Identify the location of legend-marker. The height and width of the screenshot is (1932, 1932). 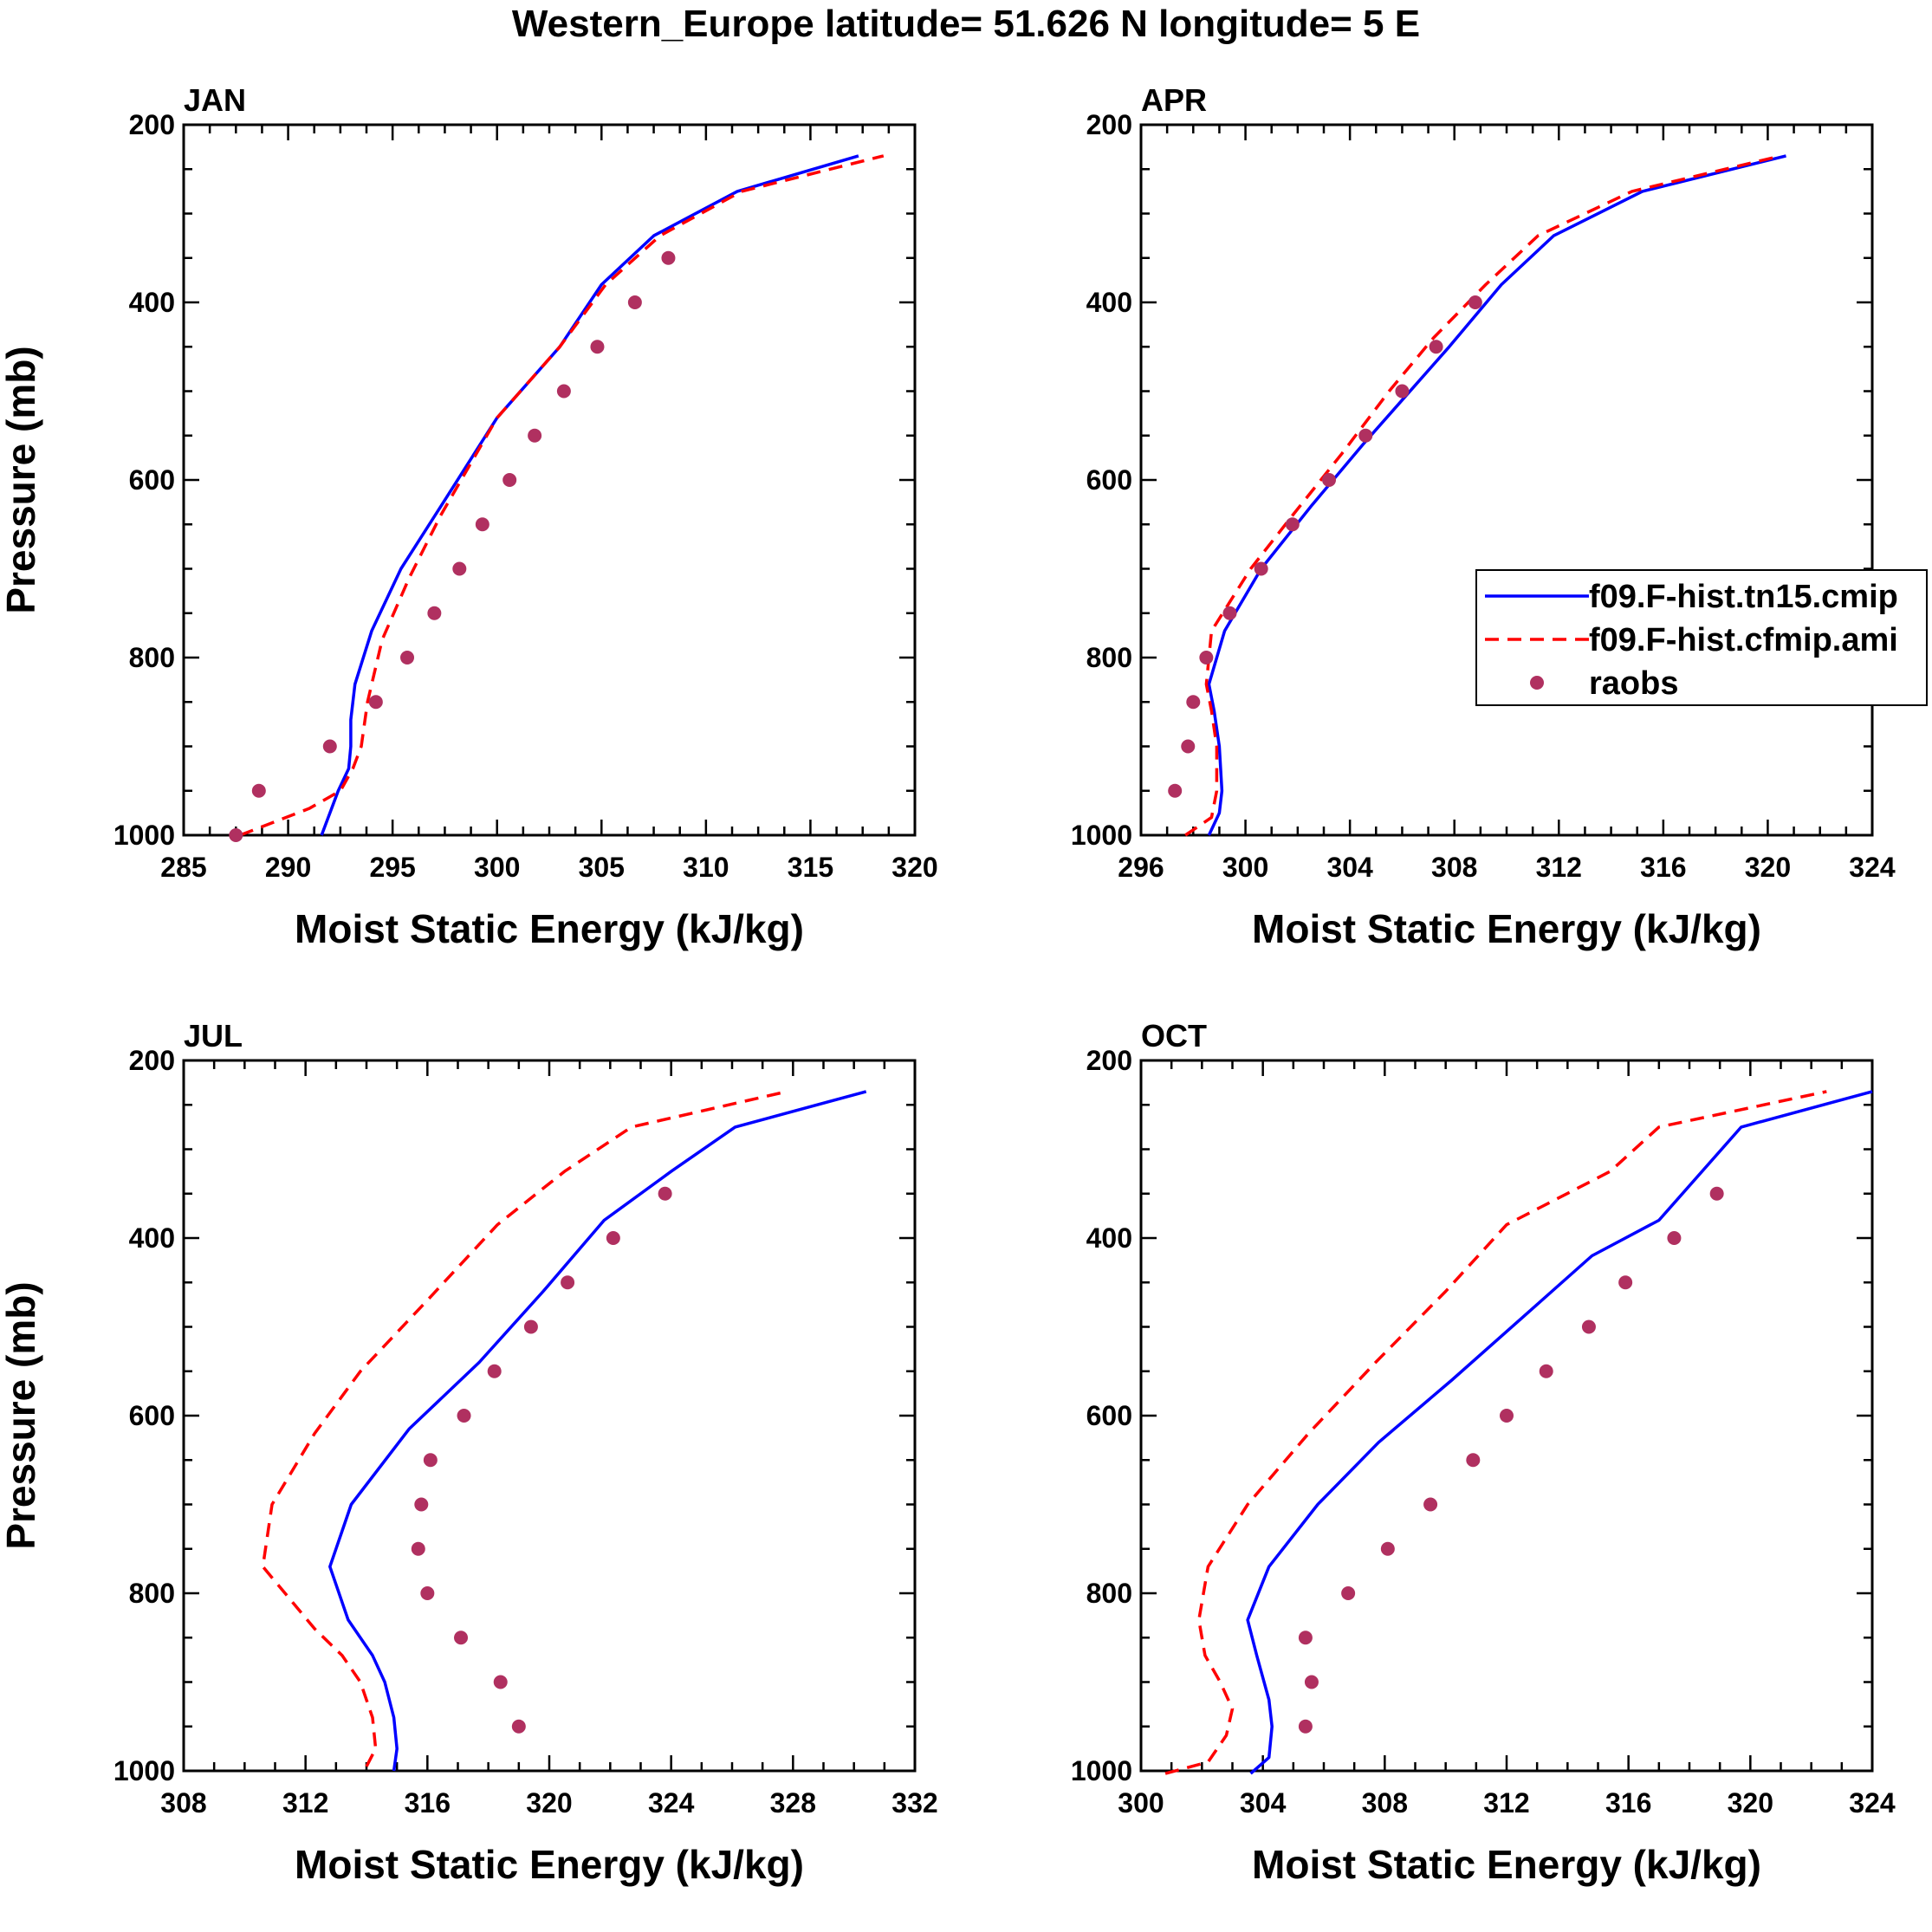
(1537, 683).